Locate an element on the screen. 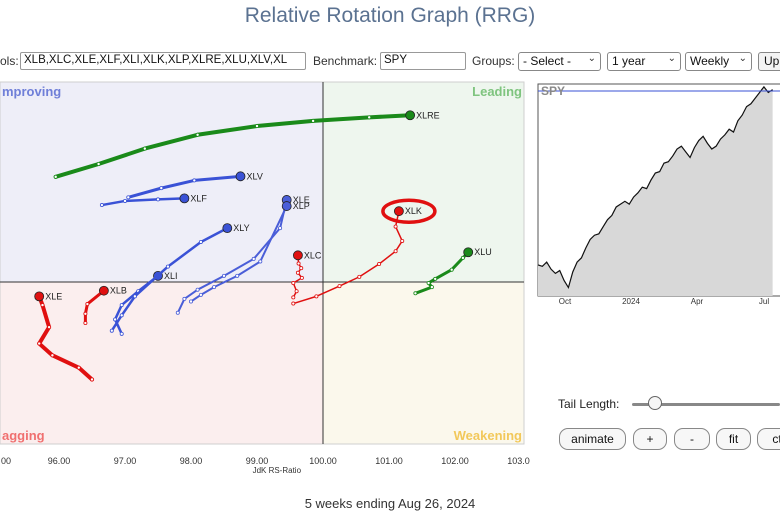  tail-length-slider is located at coordinates (706, 404).